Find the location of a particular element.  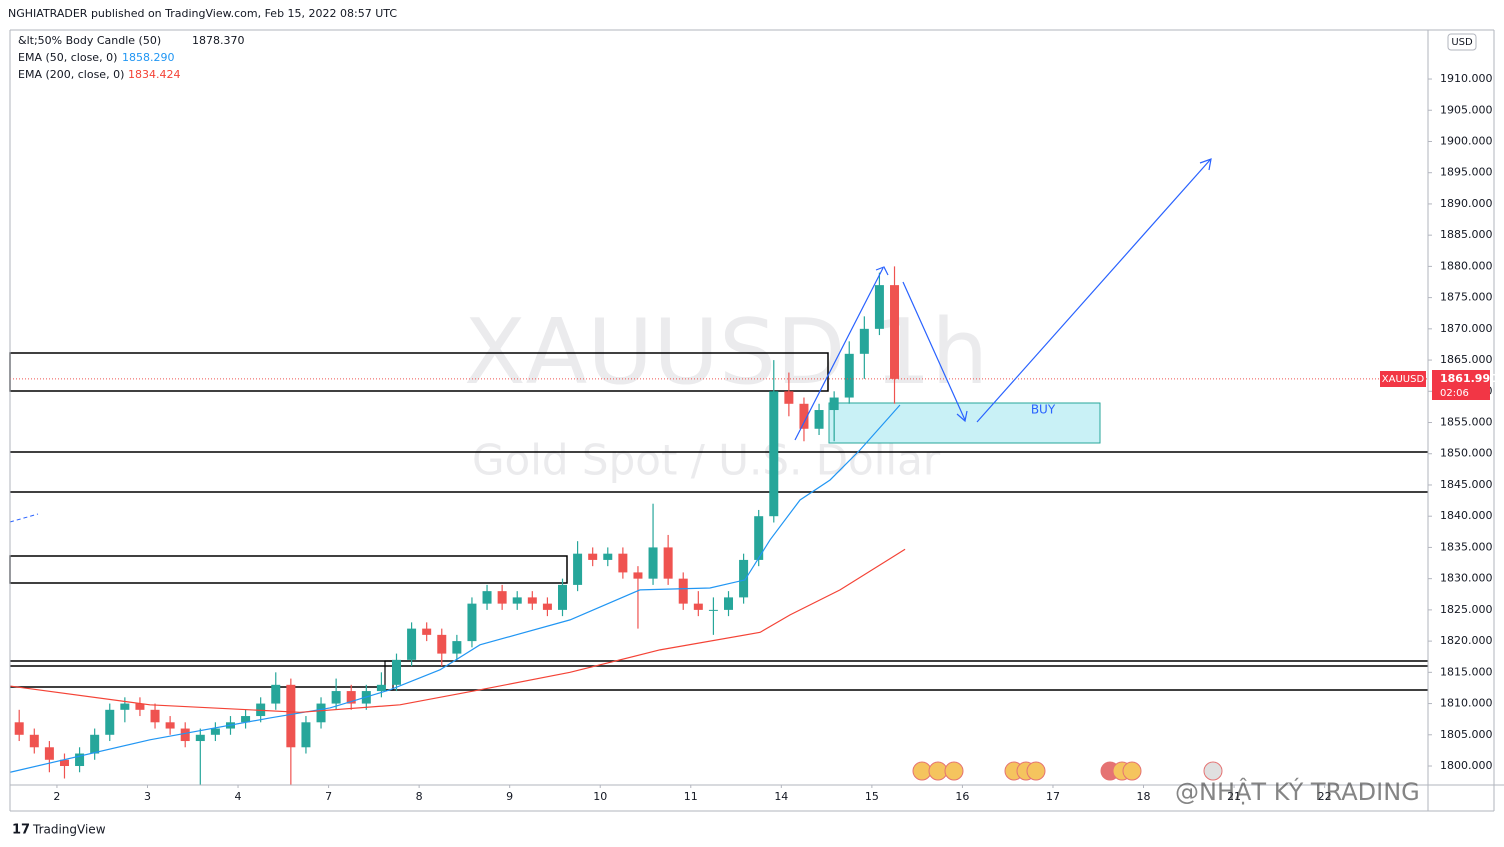

y-tick-label: 1870.000 is located at coordinates (1466, 328).